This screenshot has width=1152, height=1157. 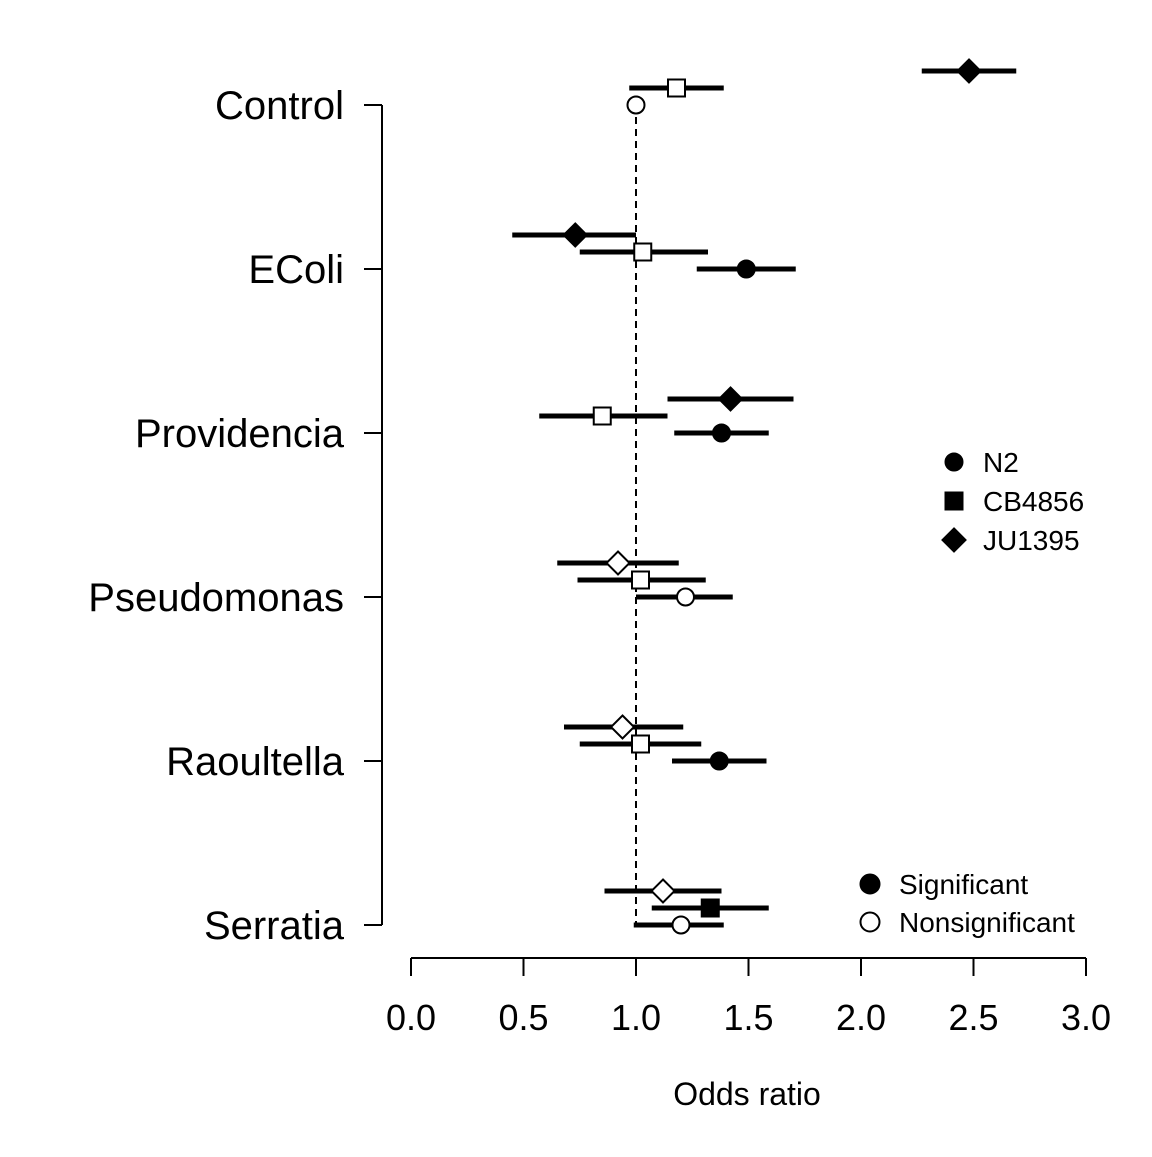 What do you see at coordinates (967, 903) in the screenshot?
I see `significance-legend: Significant Nonsignificant` at bounding box center [967, 903].